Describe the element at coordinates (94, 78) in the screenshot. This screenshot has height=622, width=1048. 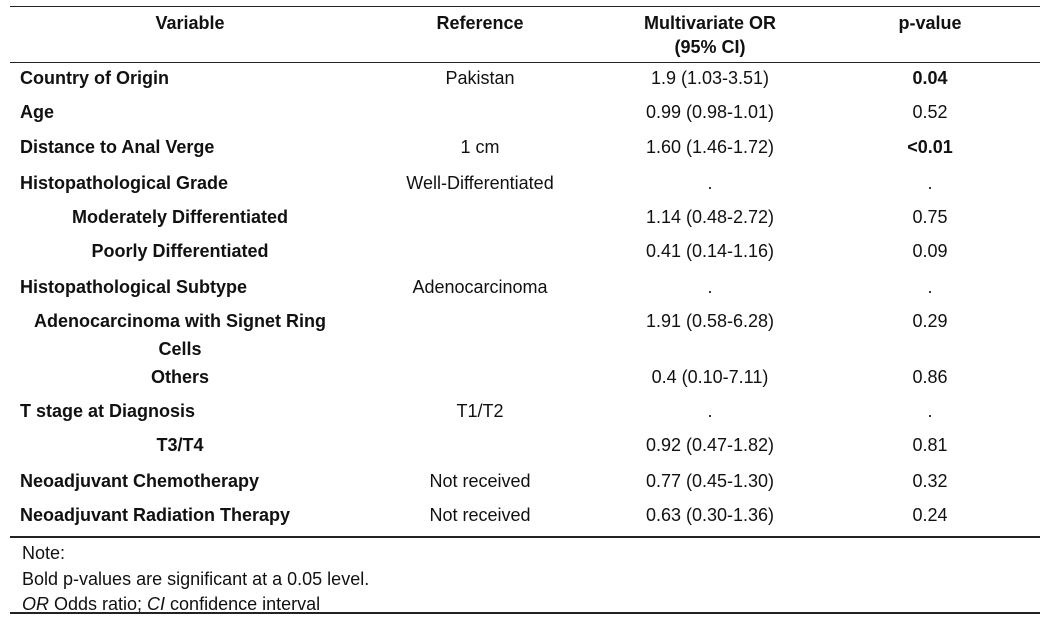
I see `variable-cell: Country of Origin` at that location.